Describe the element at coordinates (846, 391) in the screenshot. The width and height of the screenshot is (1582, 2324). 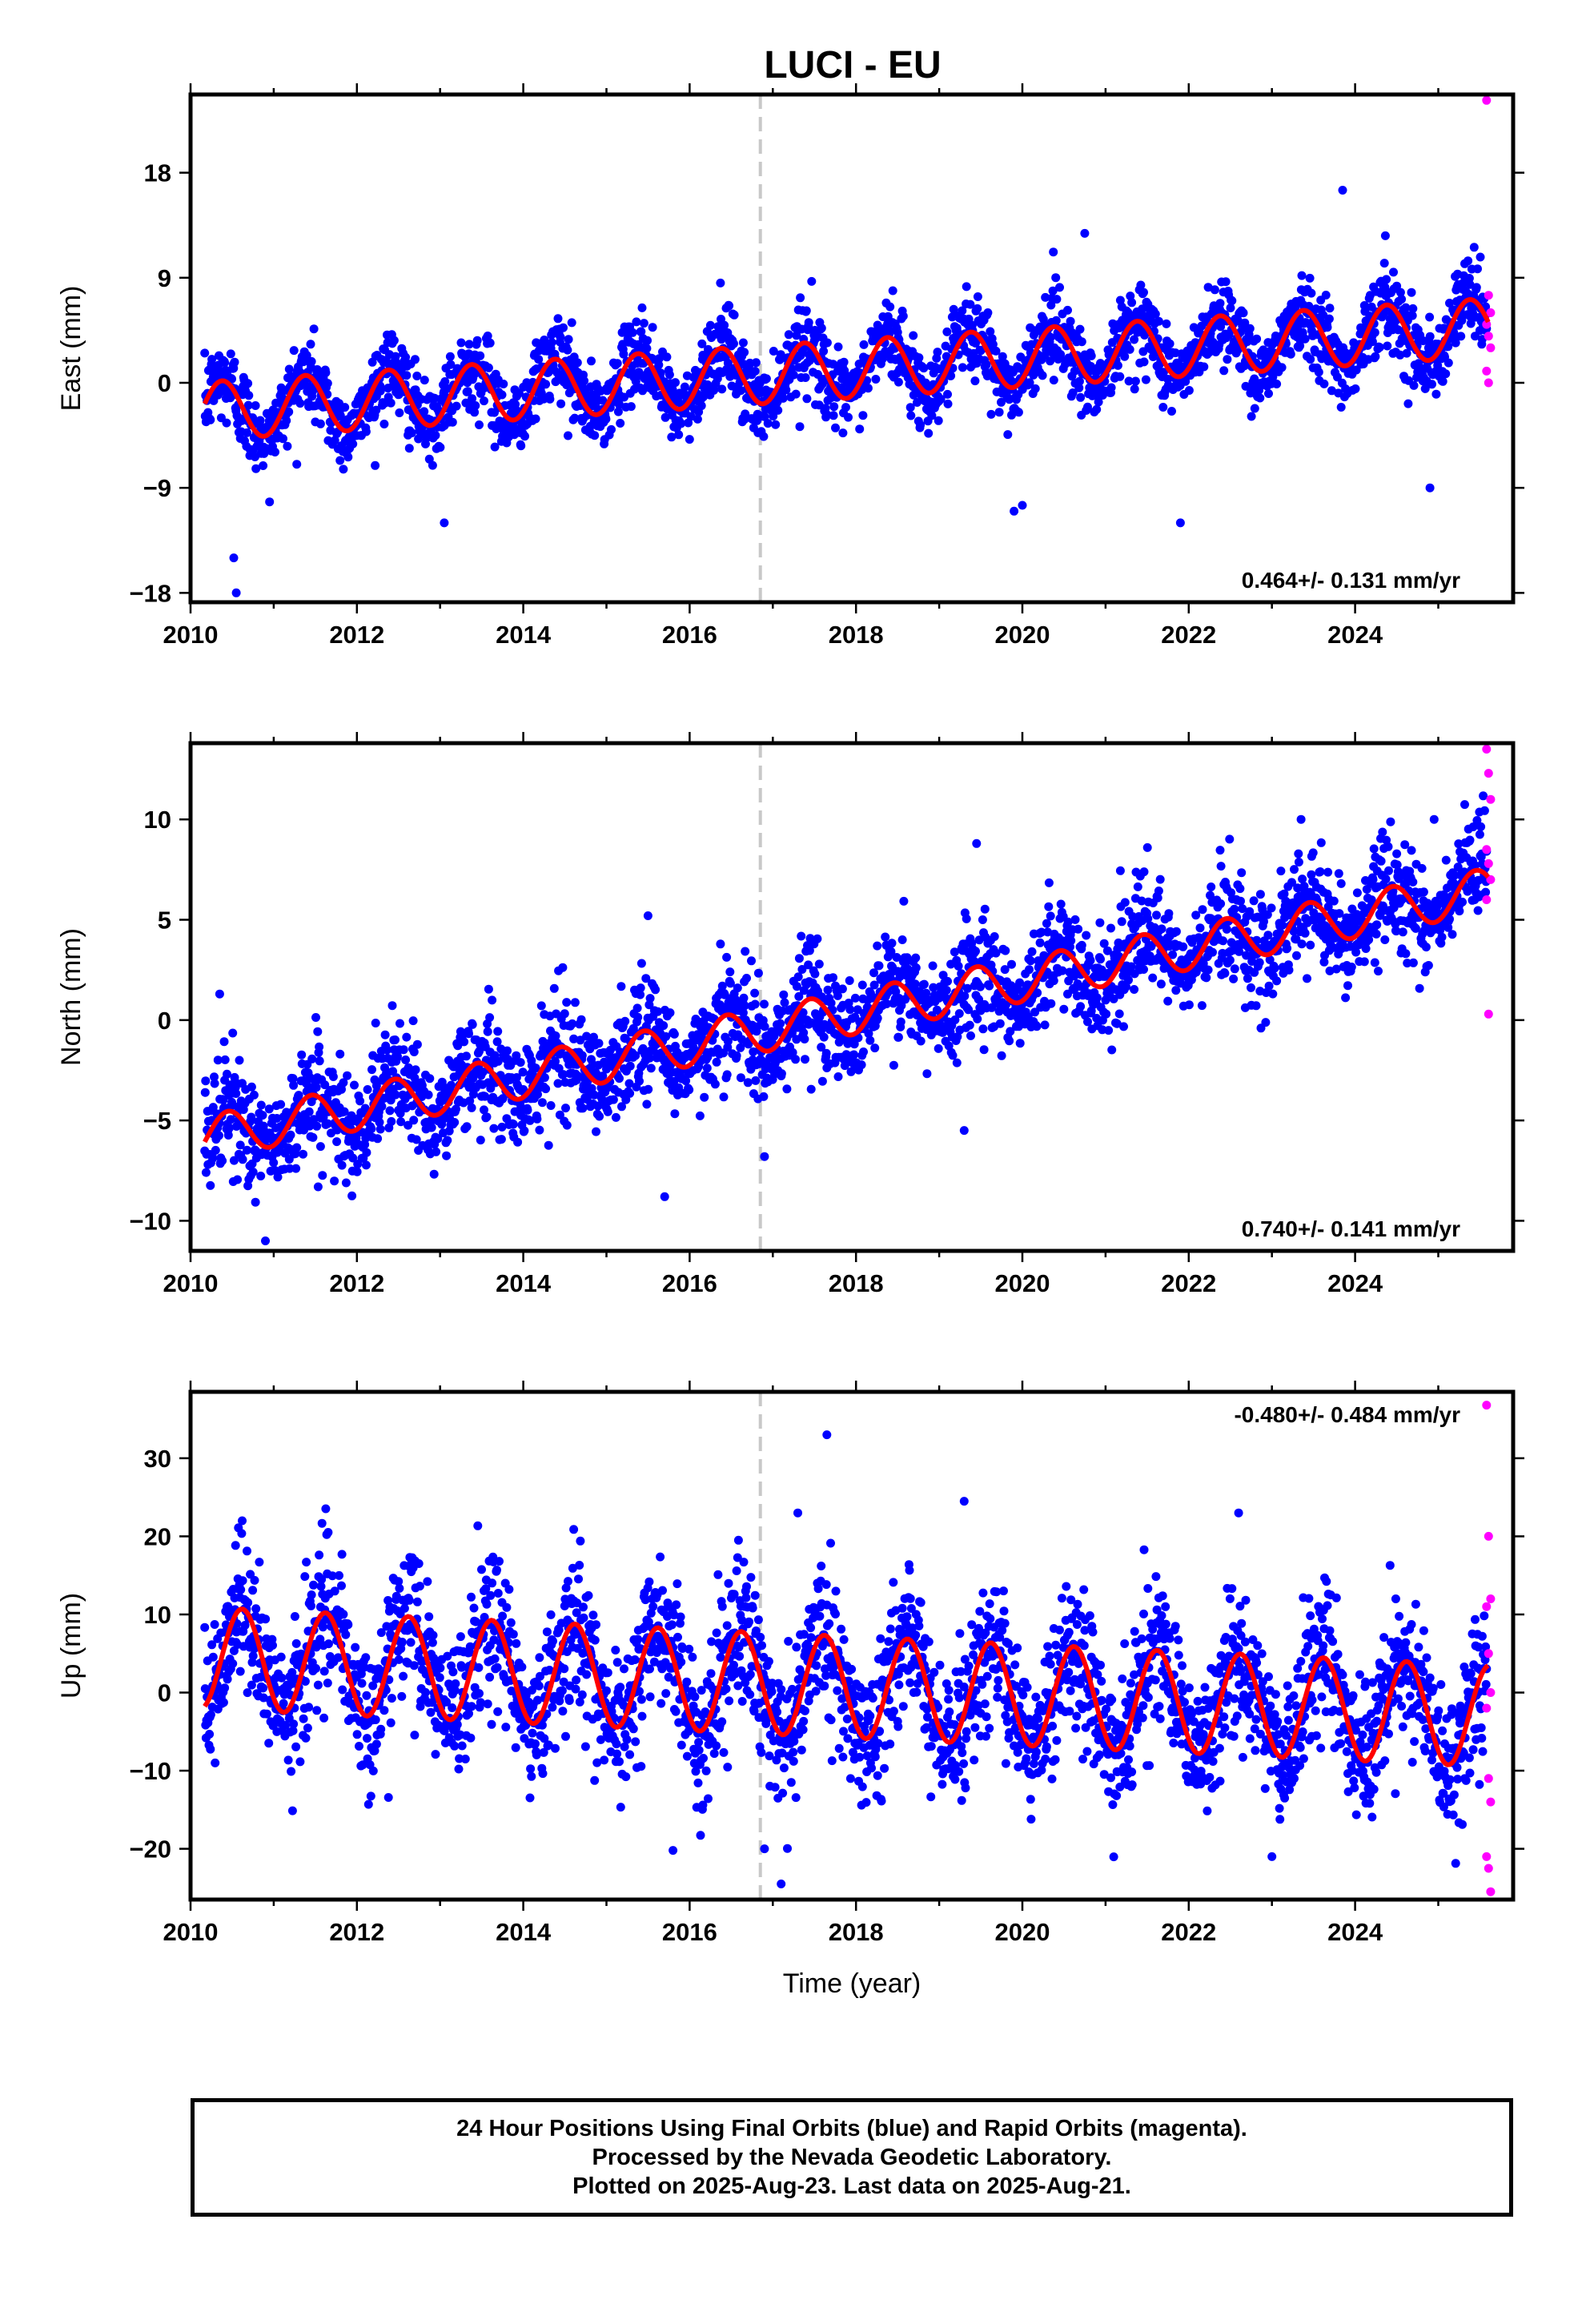
I see `final-orbit-points` at that location.